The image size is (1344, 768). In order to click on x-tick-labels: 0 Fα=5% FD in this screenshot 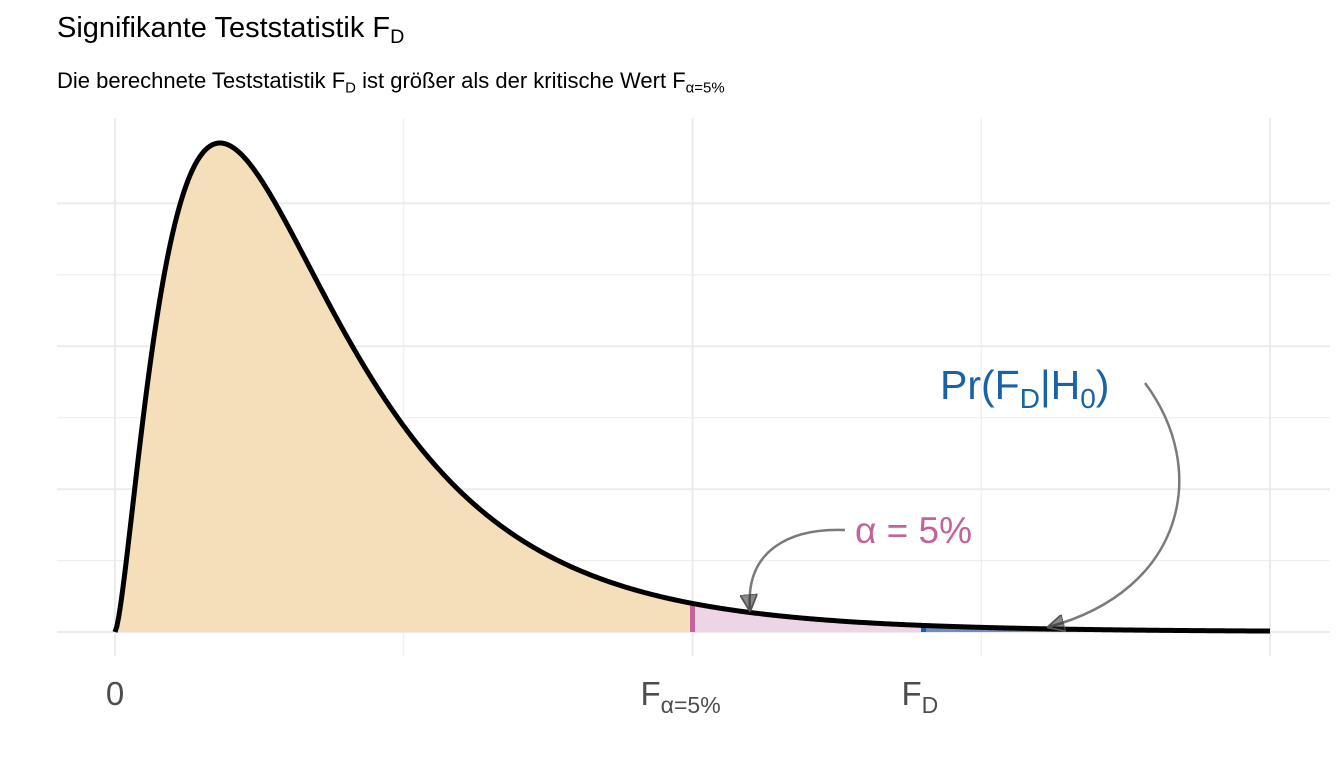, I will do `click(522, 696)`.